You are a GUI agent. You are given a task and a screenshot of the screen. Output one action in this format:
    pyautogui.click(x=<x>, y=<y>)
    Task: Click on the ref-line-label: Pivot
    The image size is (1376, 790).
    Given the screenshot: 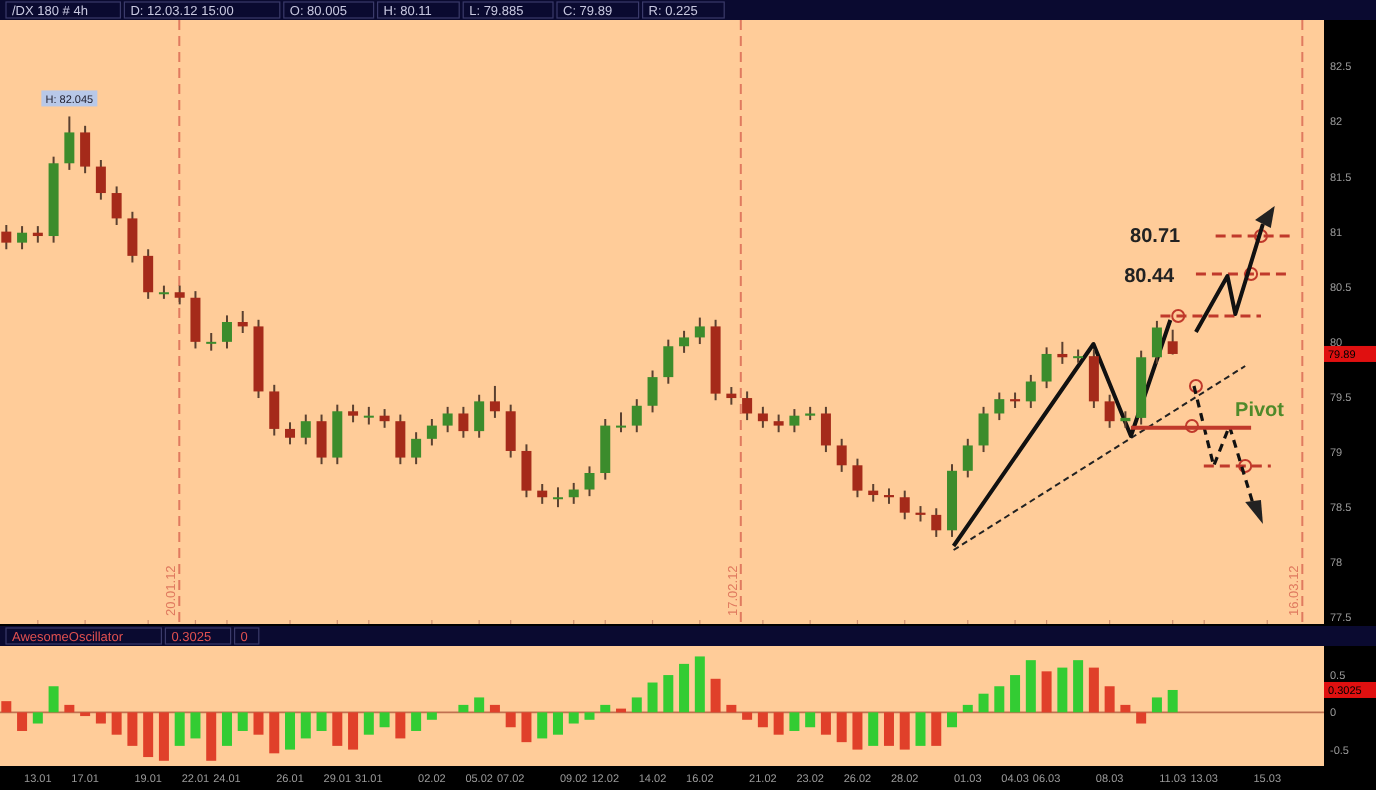 What is the action you would take?
    pyautogui.click(x=1260, y=410)
    